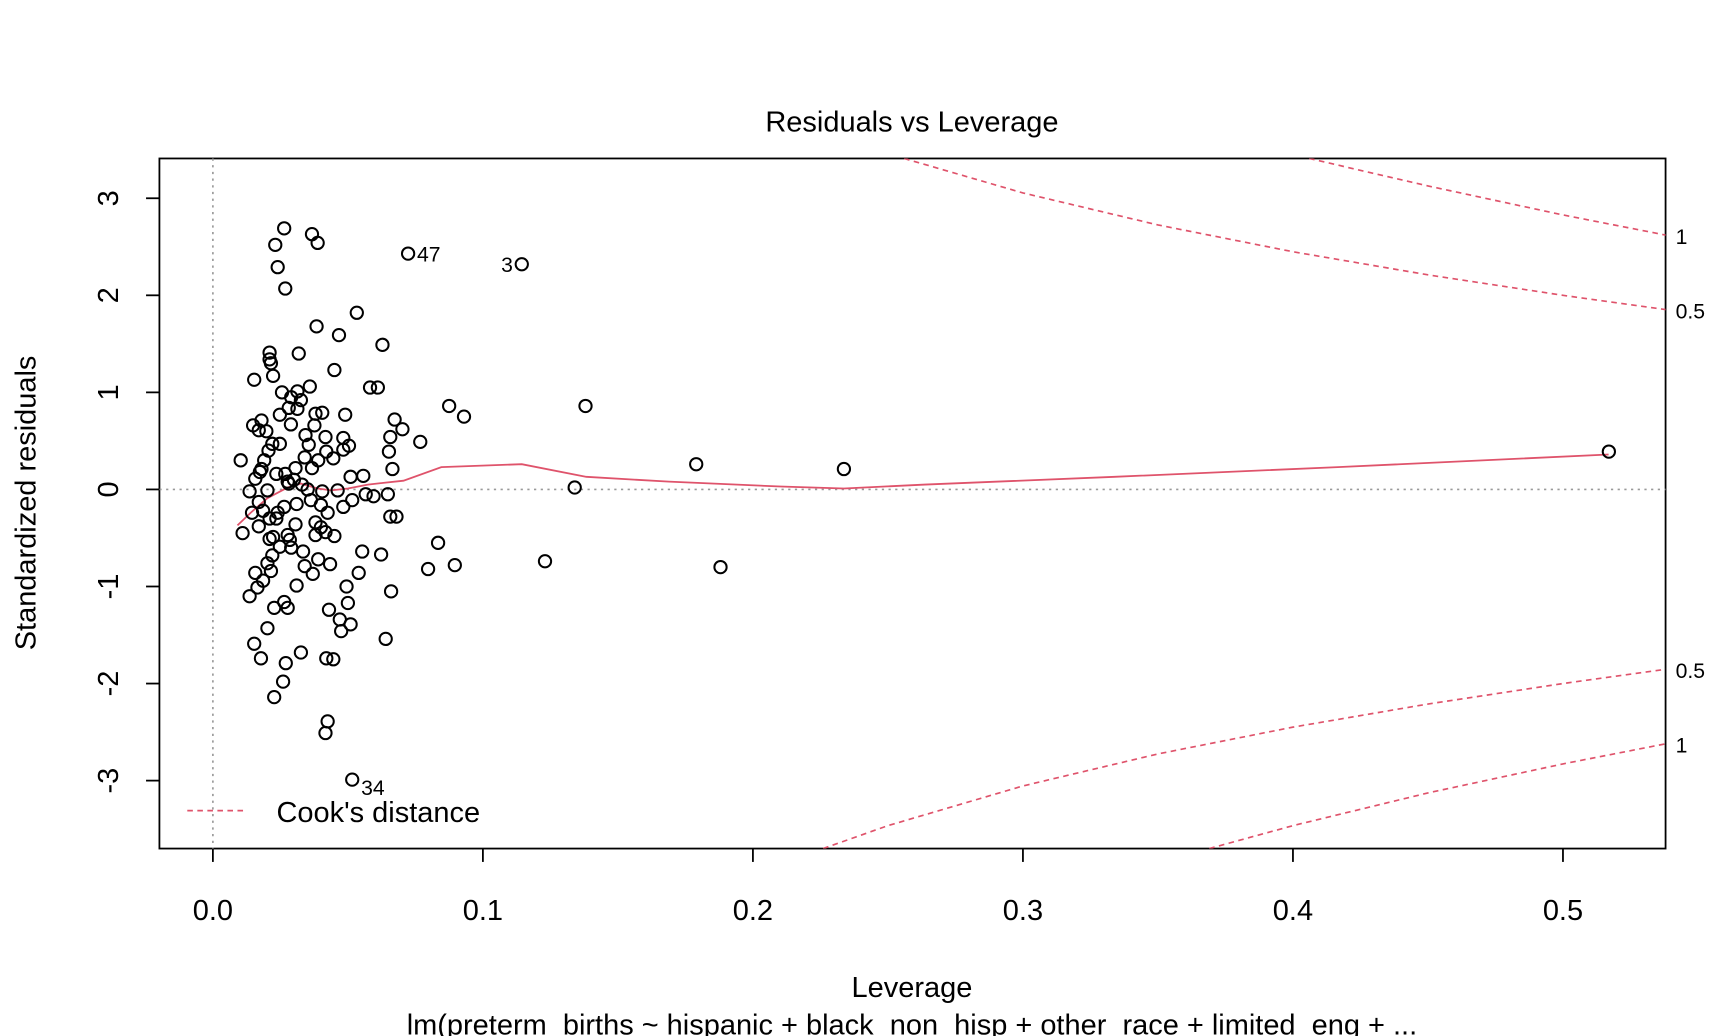 This screenshot has height=1036, width=1728. I want to click on point-annotation: 47, so click(429, 254).